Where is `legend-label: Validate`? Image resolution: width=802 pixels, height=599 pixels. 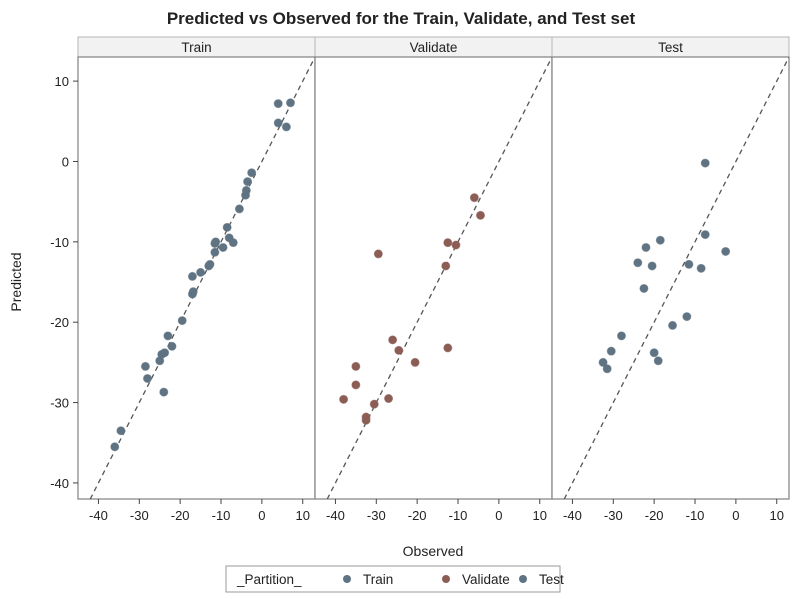
legend-label: Validate is located at coordinates (486, 579).